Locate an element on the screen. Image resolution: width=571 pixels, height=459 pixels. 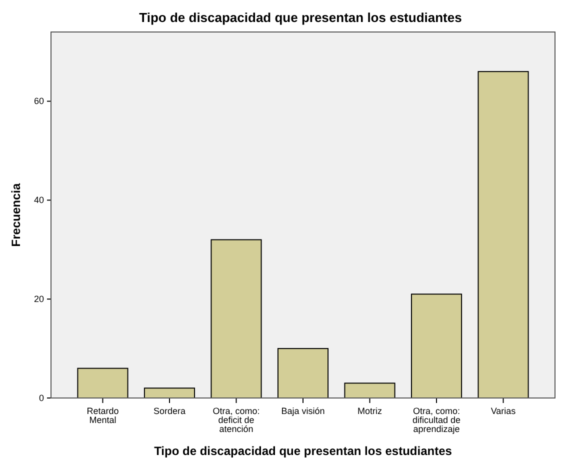
y-tick-label: 60 is located at coordinates (39, 101).